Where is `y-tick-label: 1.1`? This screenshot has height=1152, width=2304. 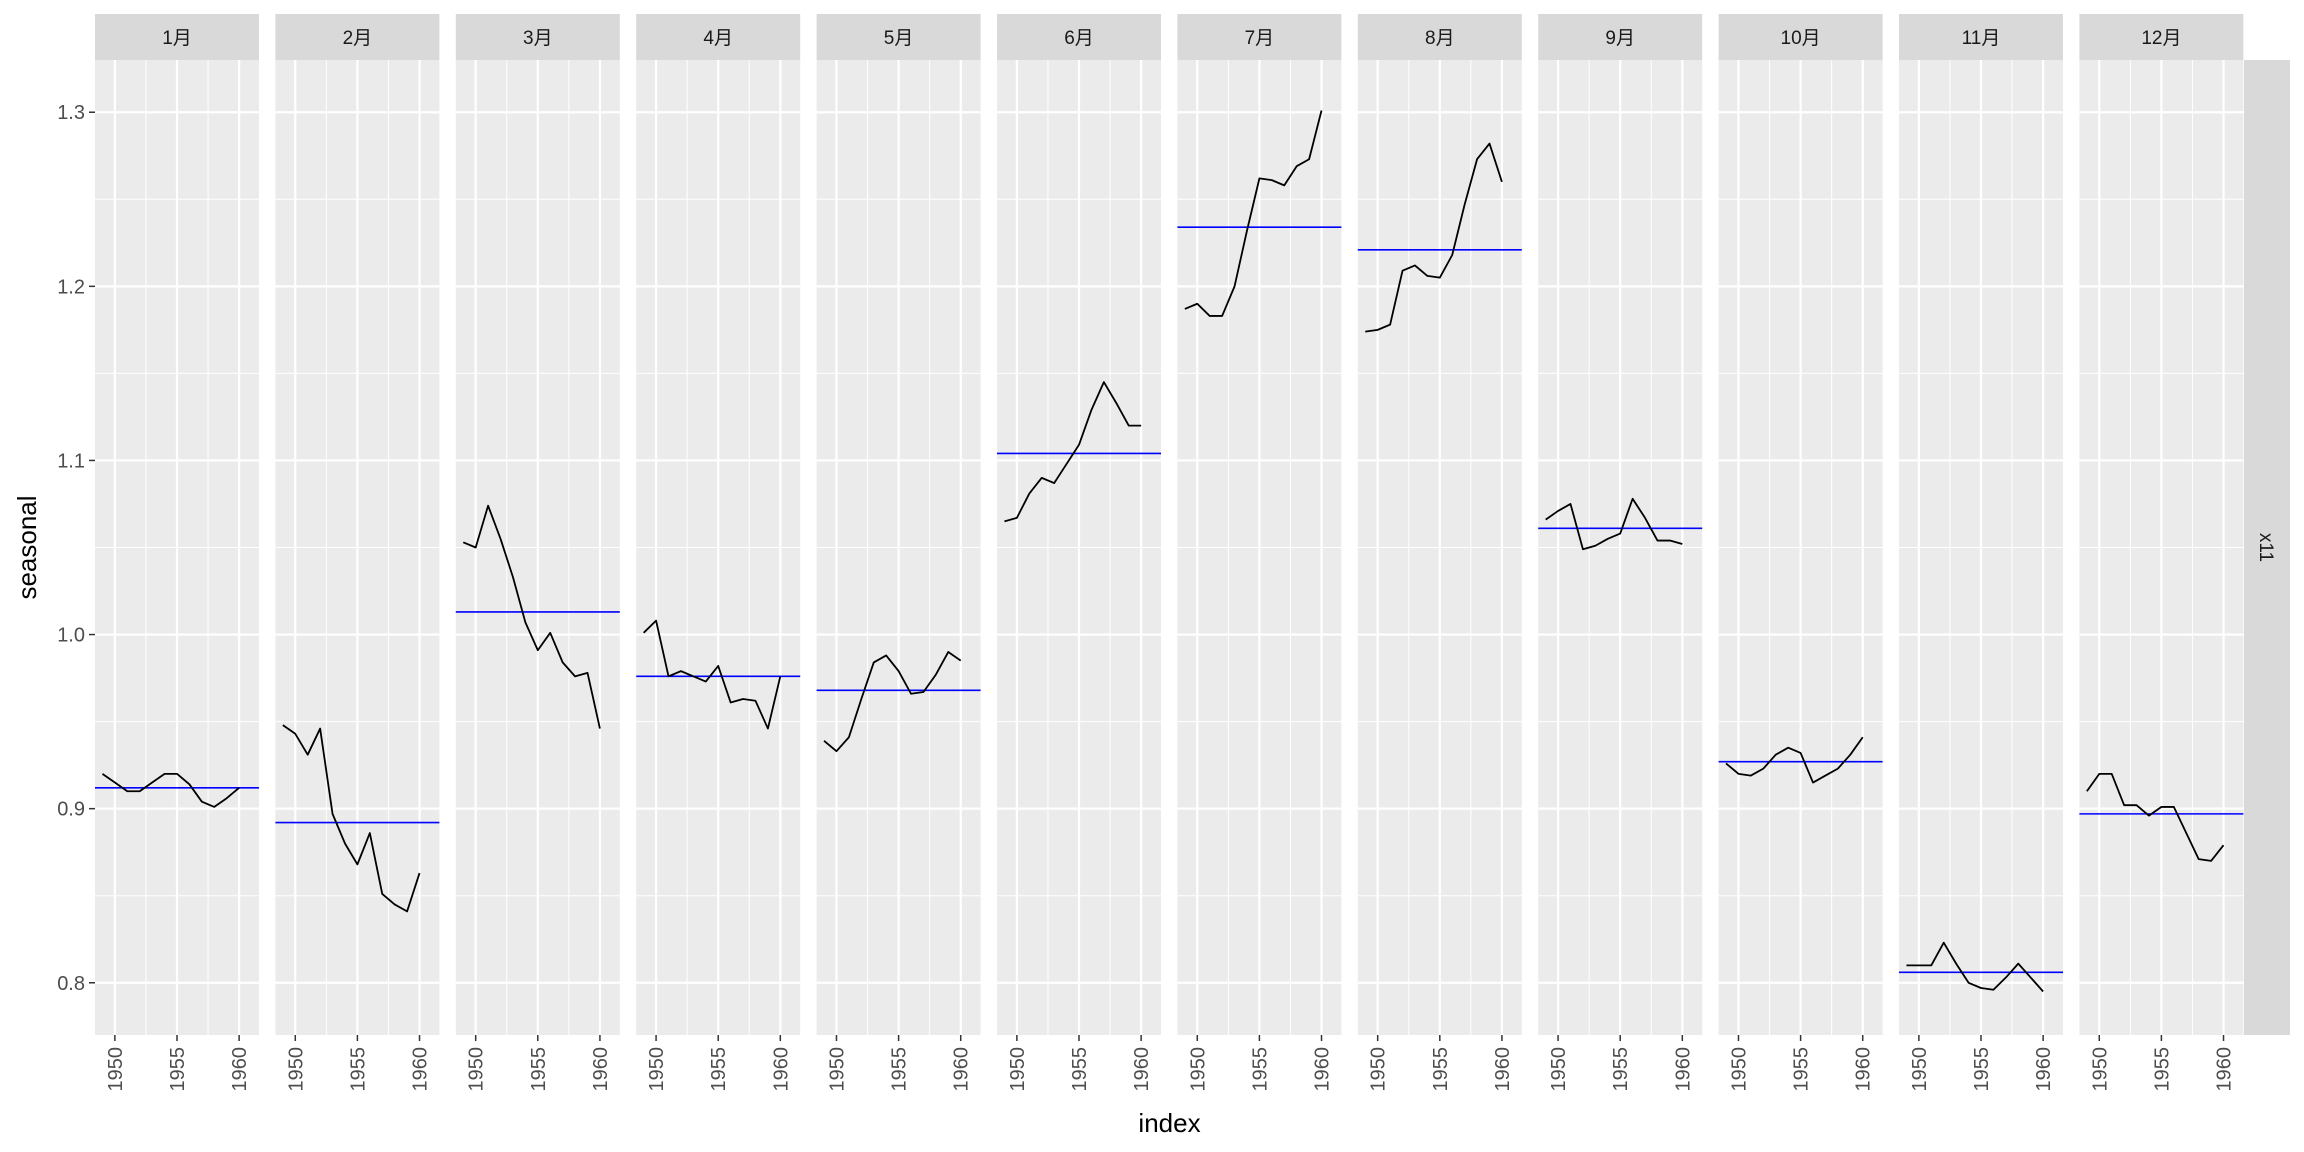 y-tick-label: 1.1 is located at coordinates (71, 461).